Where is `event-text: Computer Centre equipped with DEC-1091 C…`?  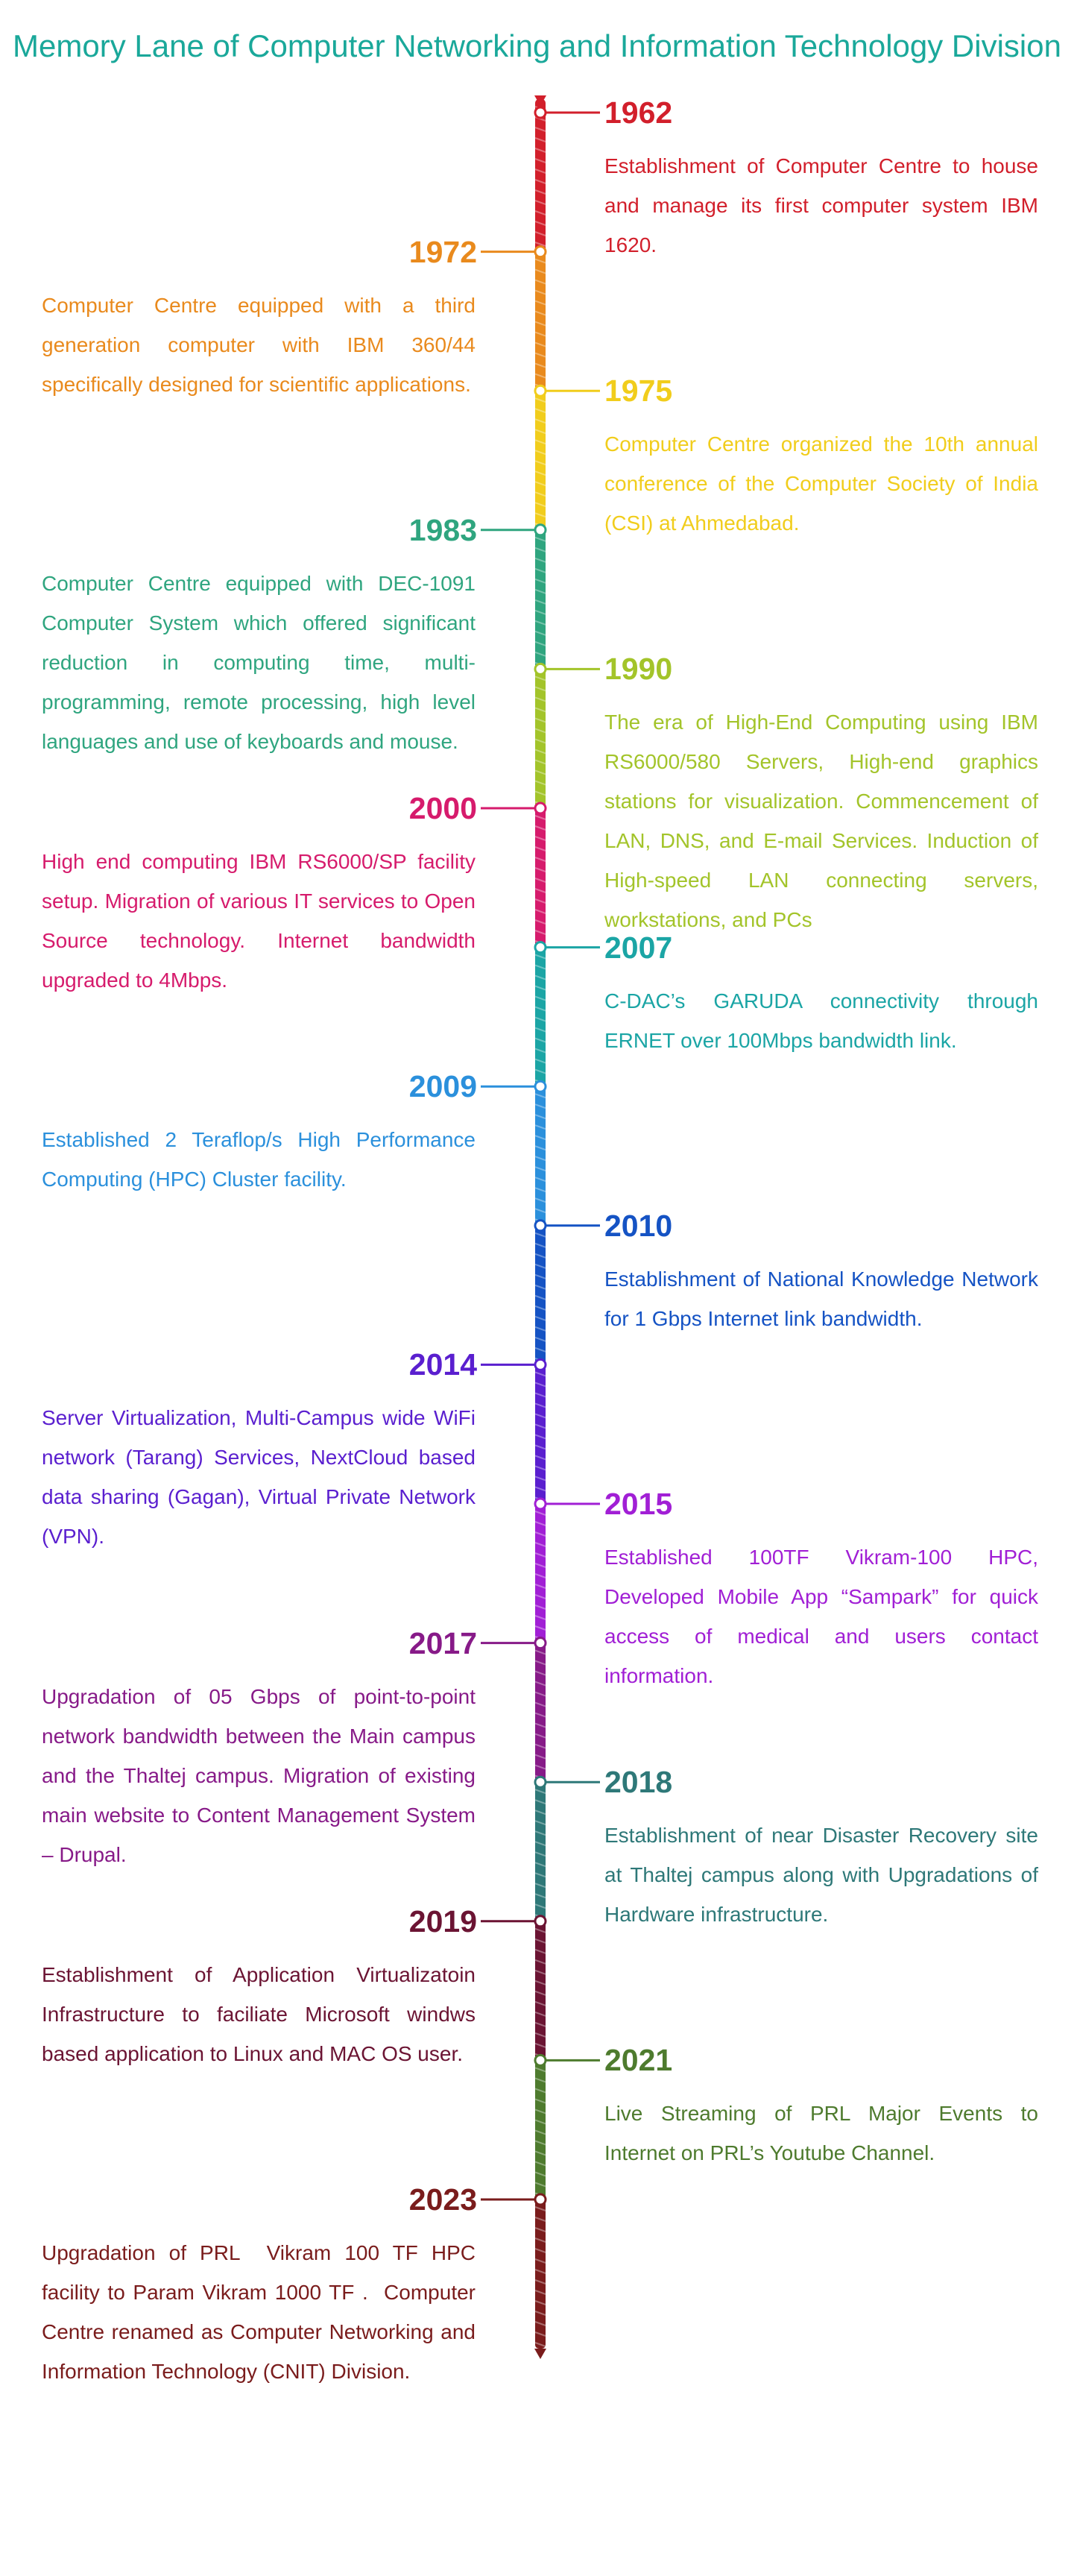
event-text: Computer Centre equipped with DEC-1091 C… is located at coordinates (261, 662).